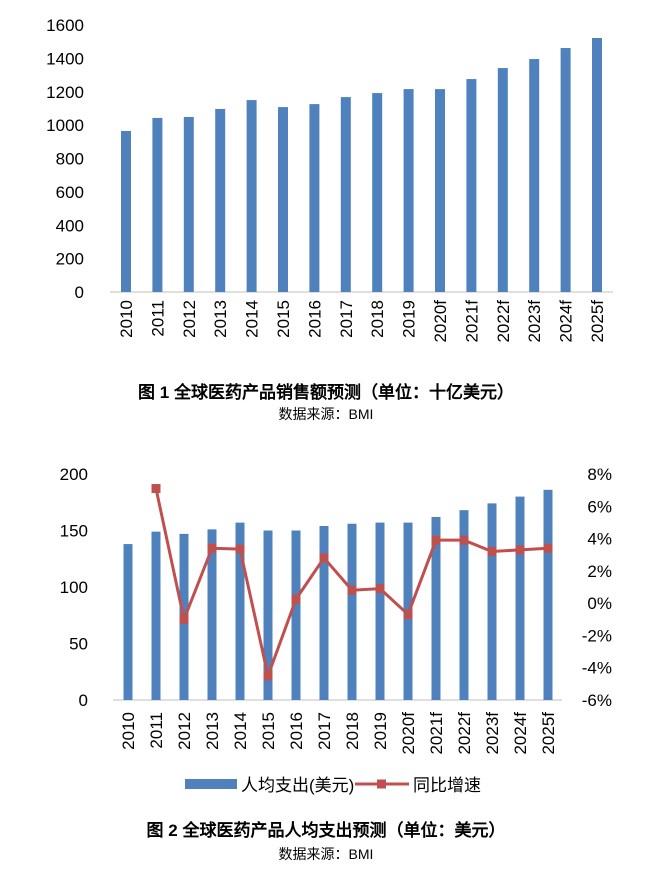 This screenshot has width=652, height=878. Describe the element at coordinates (597, 668) in the screenshot. I see `y2-tick-label: -4%` at that location.